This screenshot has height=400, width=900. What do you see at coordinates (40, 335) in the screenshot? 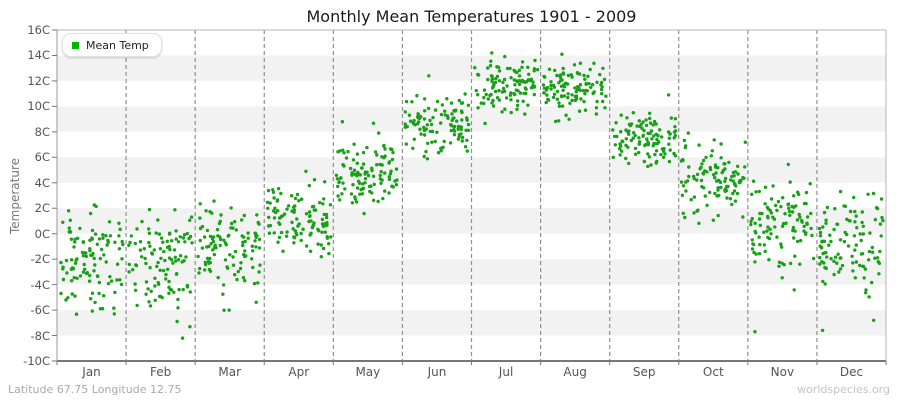
I see `y-tick-label: -8C` at bounding box center [40, 335].